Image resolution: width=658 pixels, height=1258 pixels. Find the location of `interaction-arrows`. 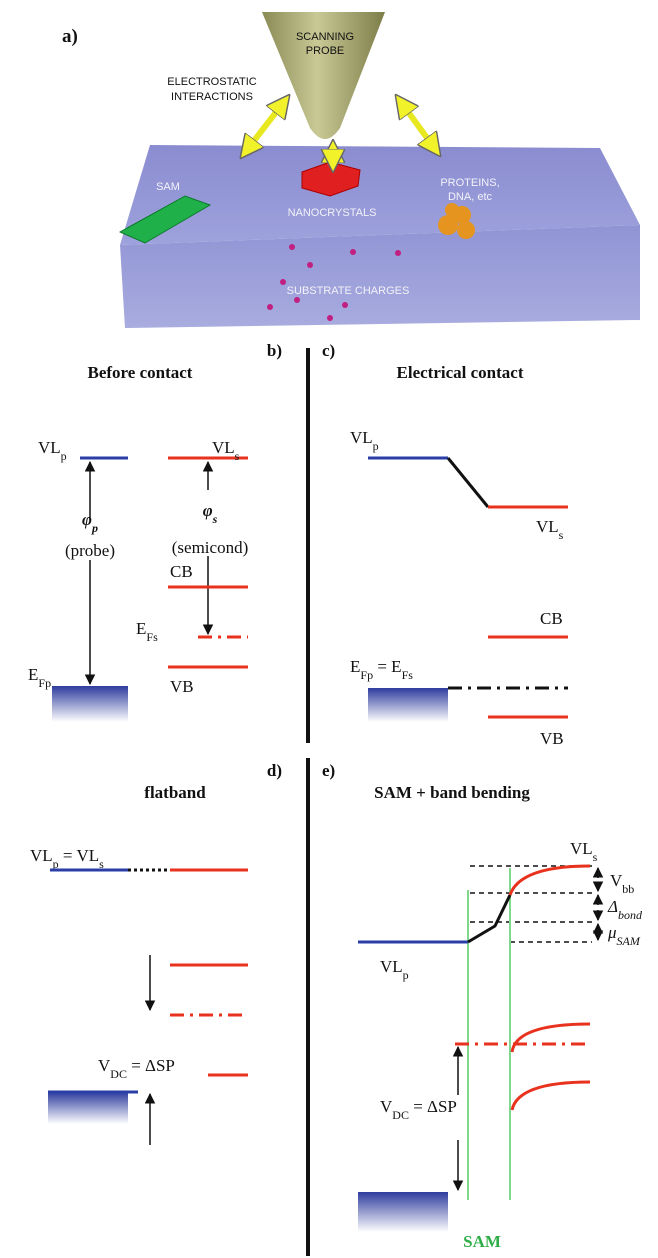

interaction-arrows is located at coordinates (340, 133).